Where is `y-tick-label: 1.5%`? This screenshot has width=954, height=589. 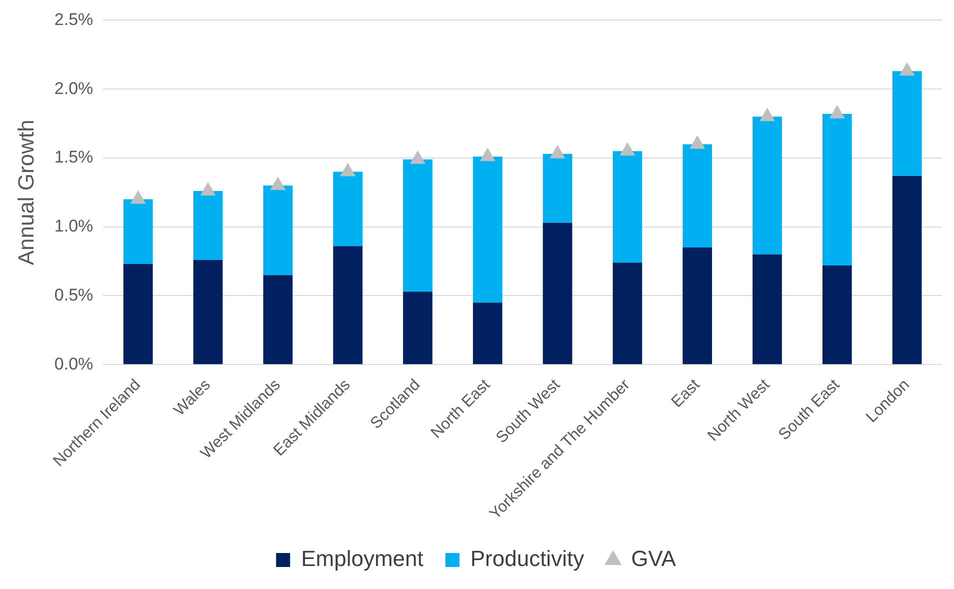
y-tick-label: 1.5% is located at coordinates (74, 157).